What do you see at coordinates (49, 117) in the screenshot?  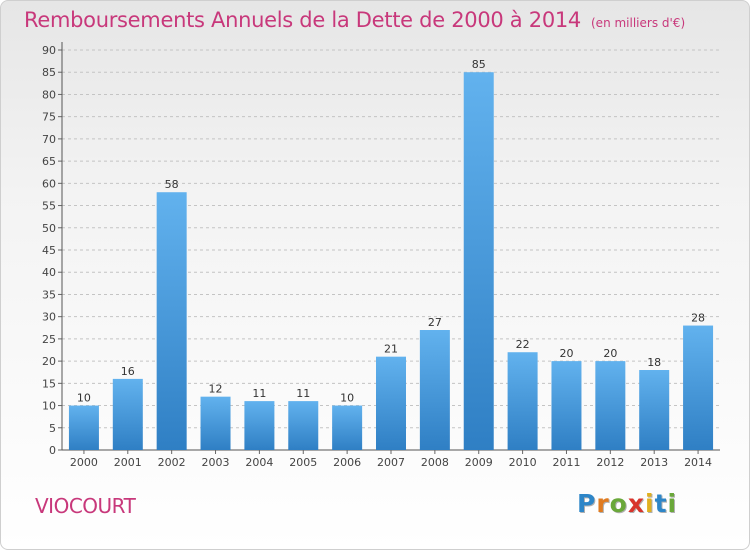 I see `y-tick-label: 75` at bounding box center [49, 117].